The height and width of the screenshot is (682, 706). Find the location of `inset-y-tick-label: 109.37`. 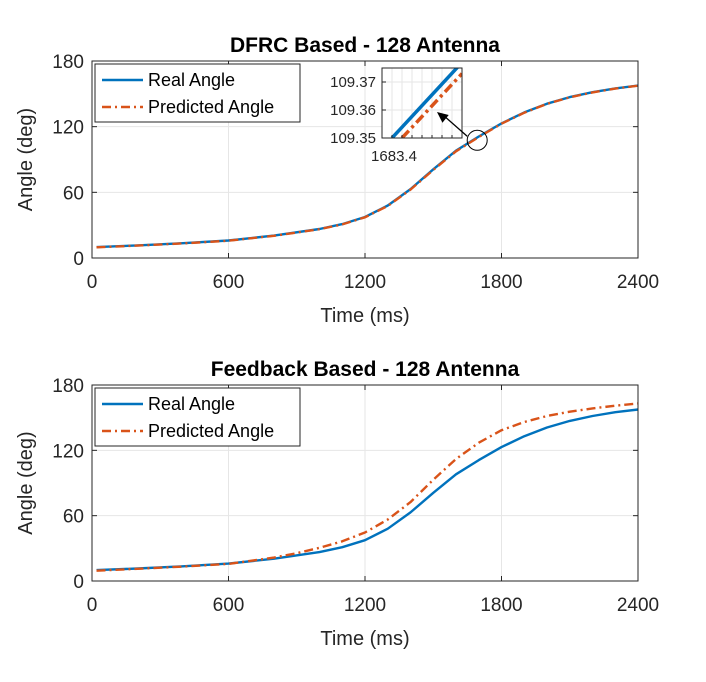

inset-y-tick-label: 109.37 is located at coordinates (353, 82).